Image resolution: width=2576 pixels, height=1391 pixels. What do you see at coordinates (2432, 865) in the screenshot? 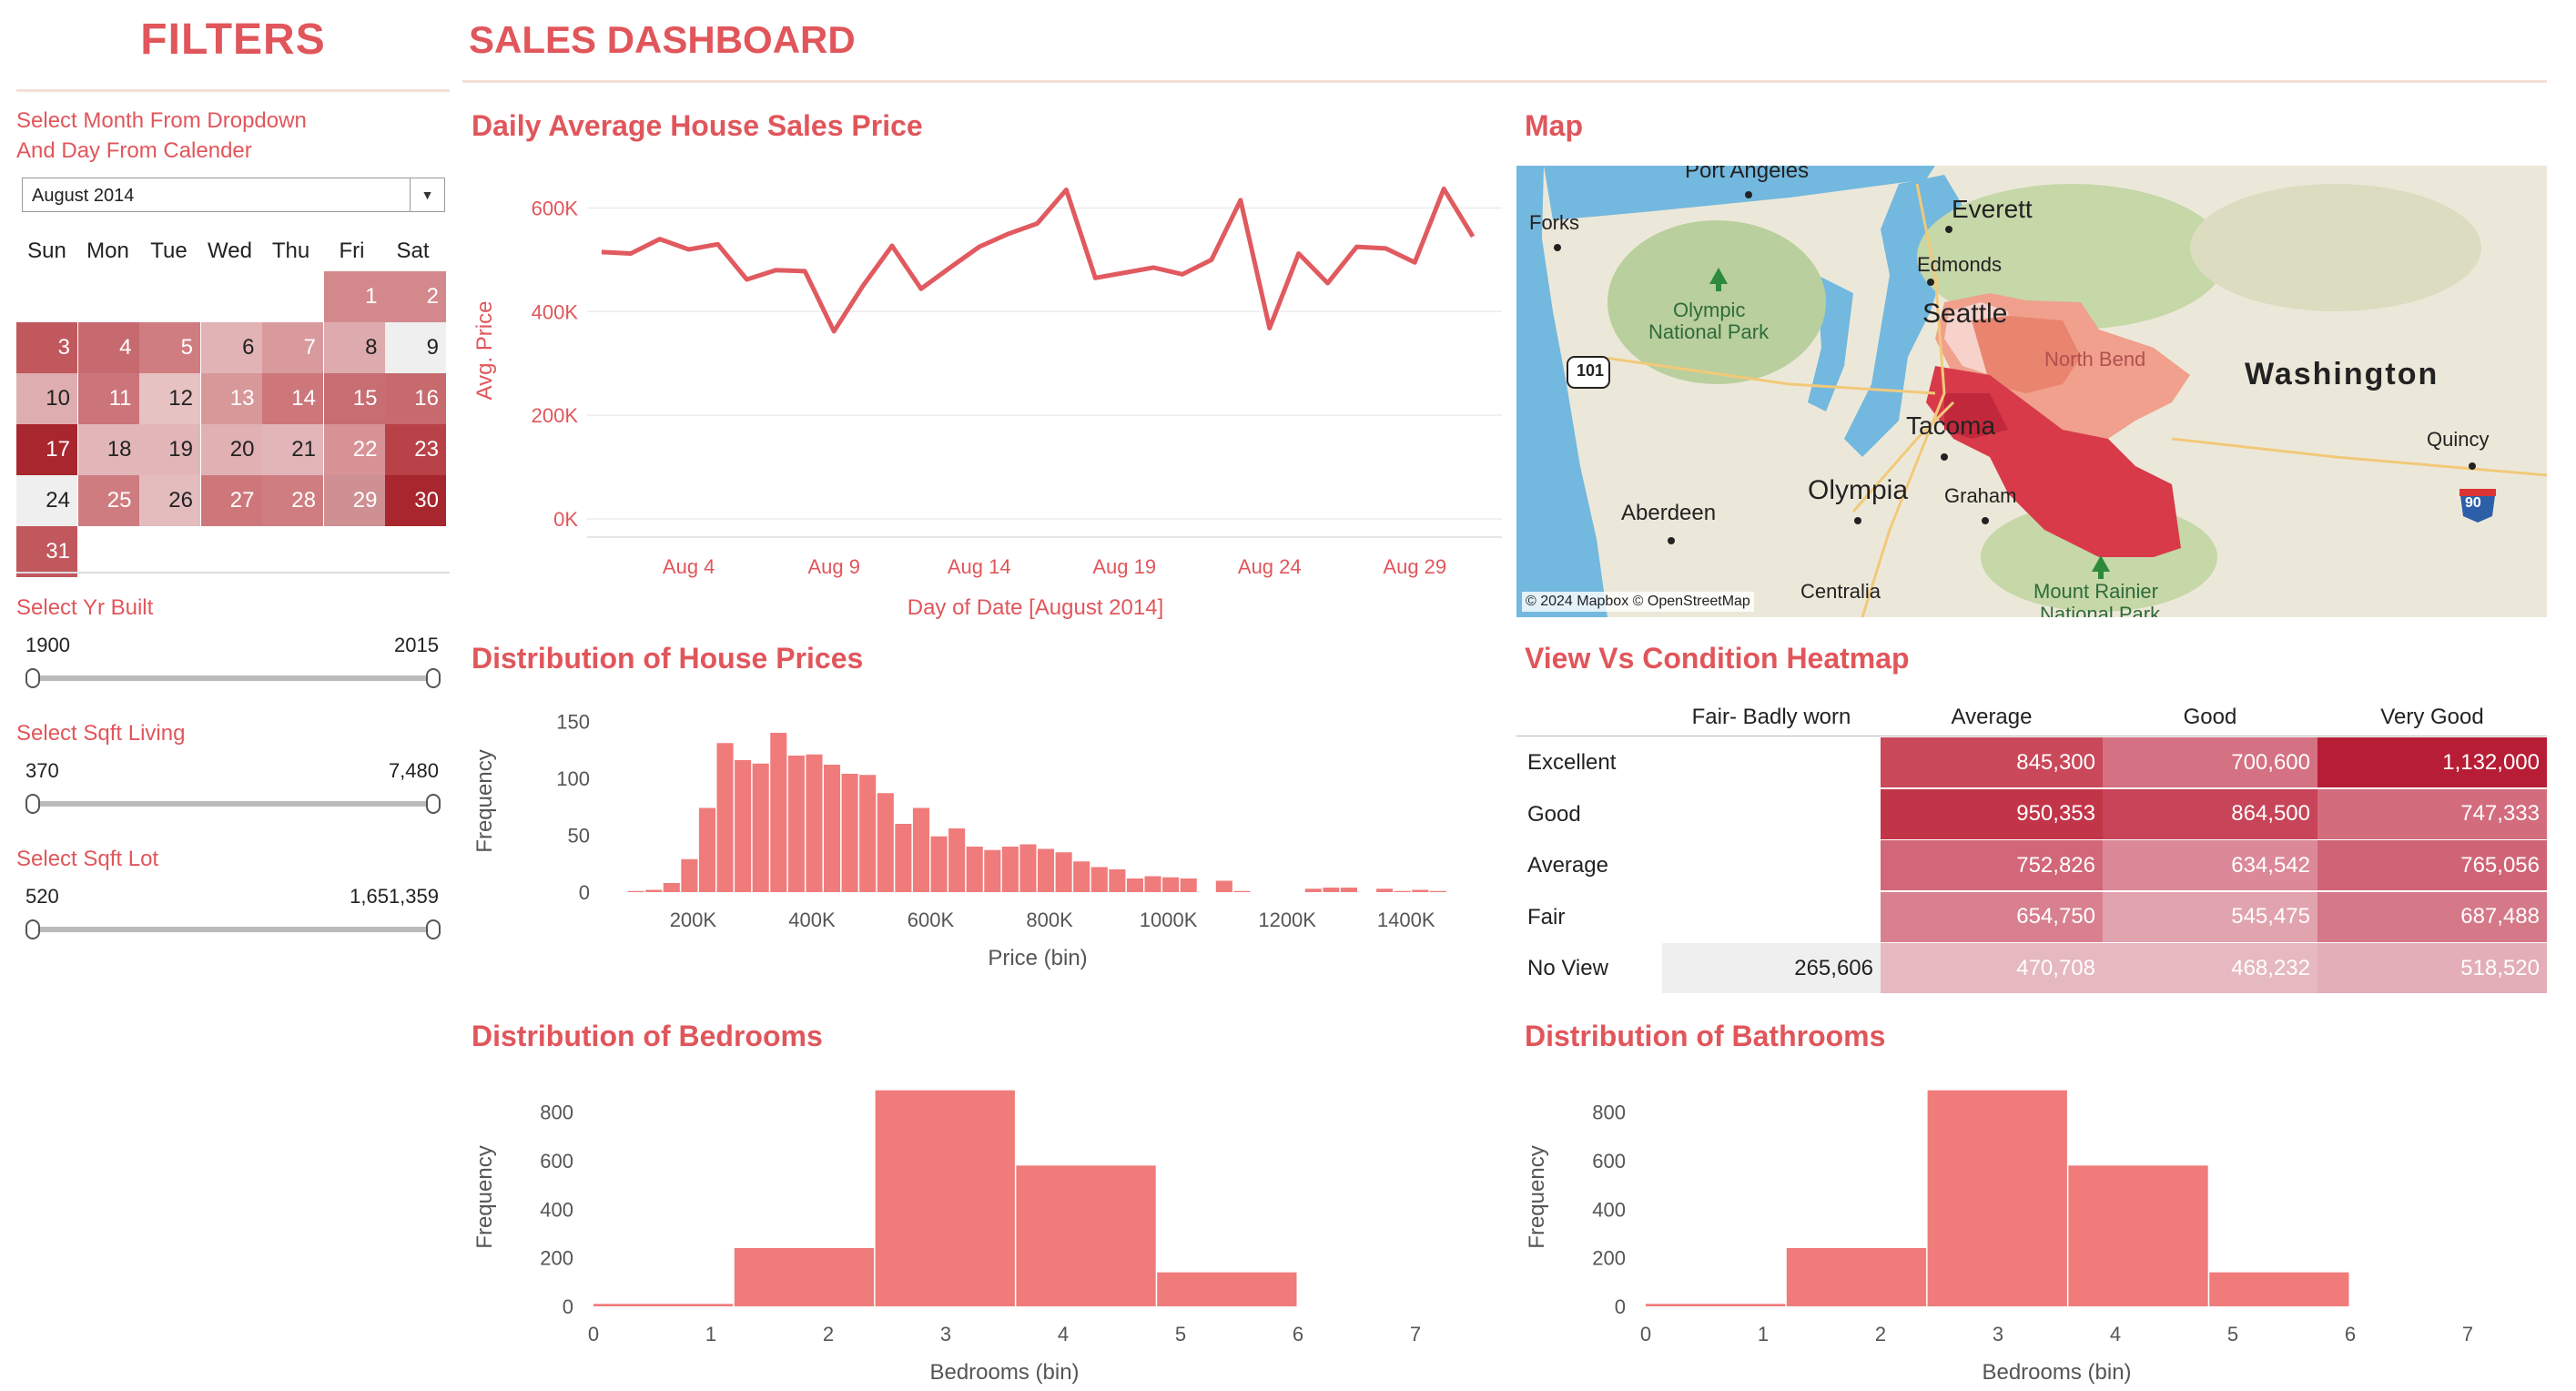
I see `heatmap-cell: 765,056` at bounding box center [2432, 865].